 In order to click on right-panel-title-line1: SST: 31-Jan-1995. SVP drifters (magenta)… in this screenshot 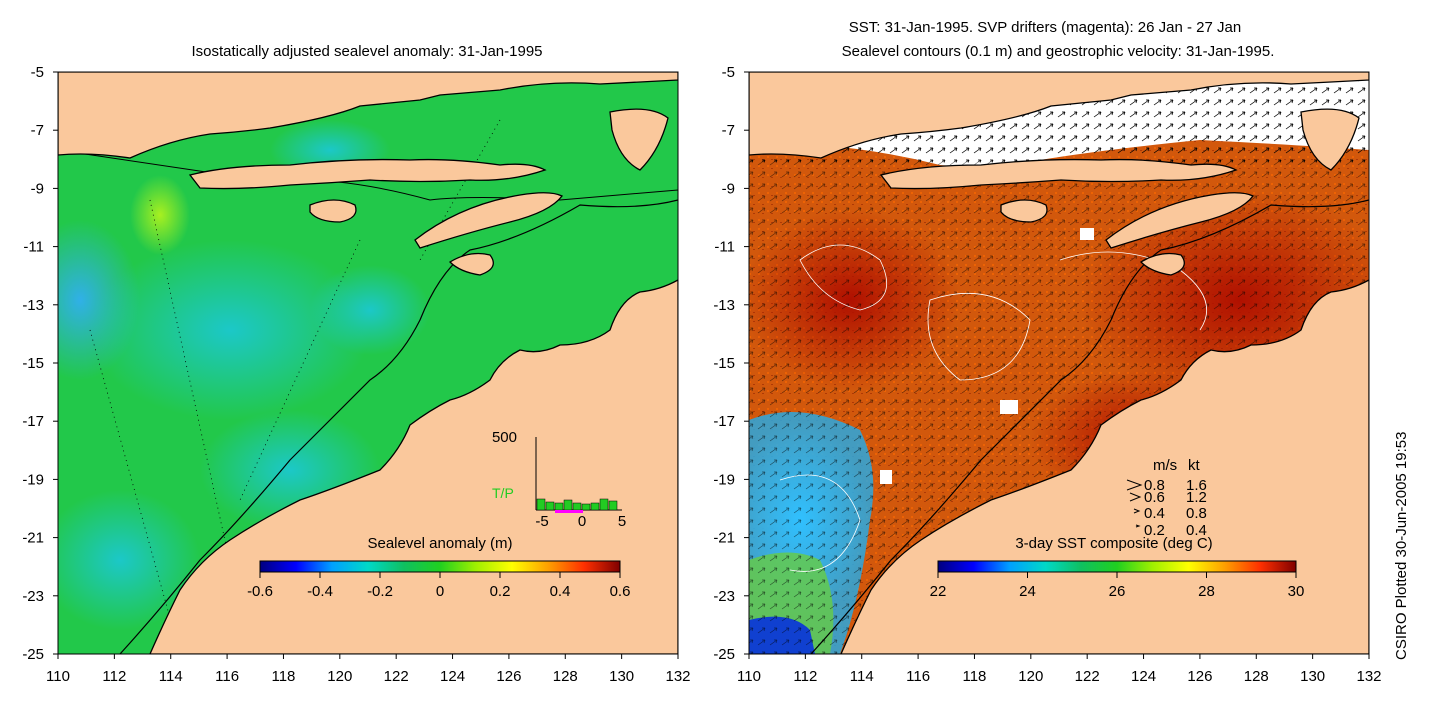, I will do `click(1045, 27)`.